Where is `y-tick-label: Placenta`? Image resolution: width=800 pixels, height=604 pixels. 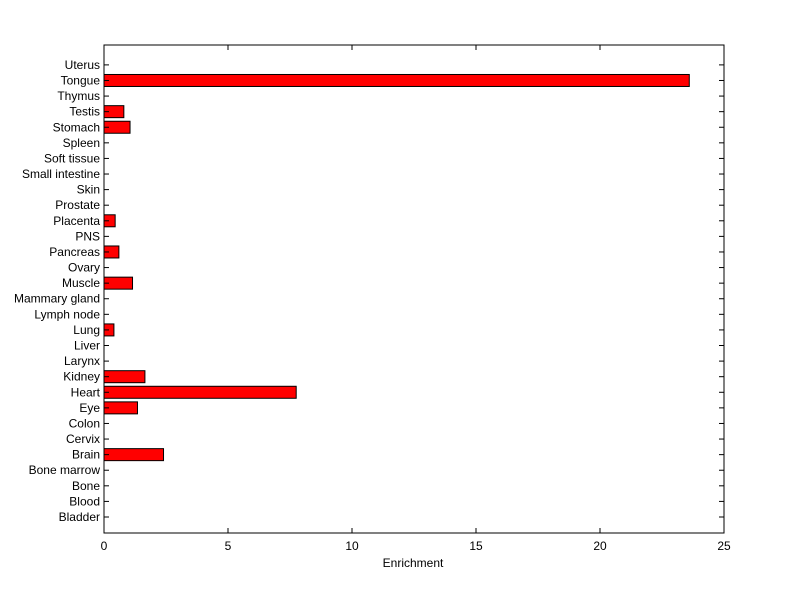
y-tick-label: Placenta is located at coordinates (76, 221).